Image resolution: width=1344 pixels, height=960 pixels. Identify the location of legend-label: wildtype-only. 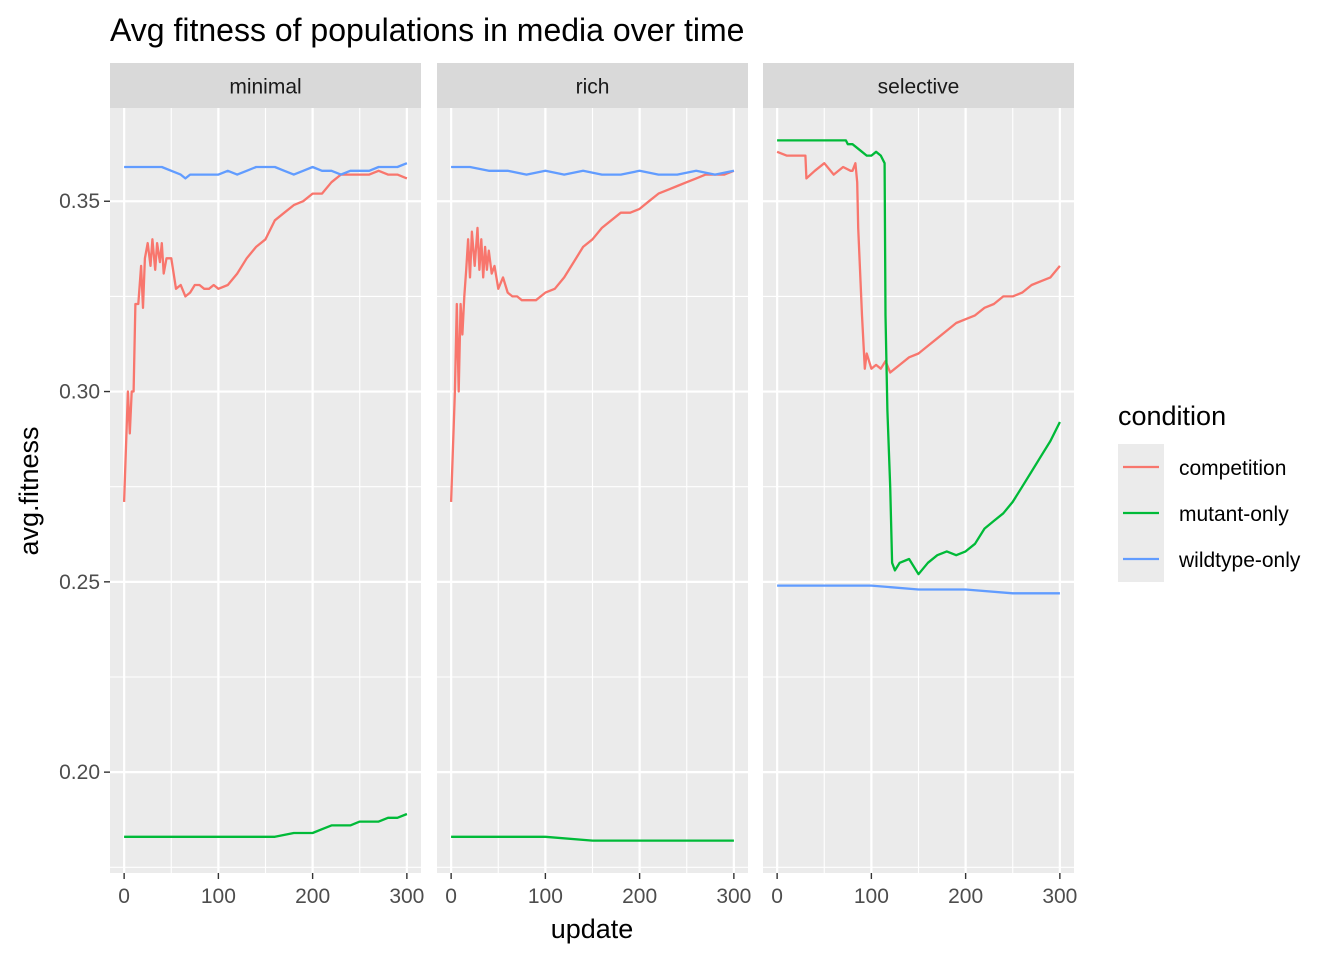
(1239, 560).